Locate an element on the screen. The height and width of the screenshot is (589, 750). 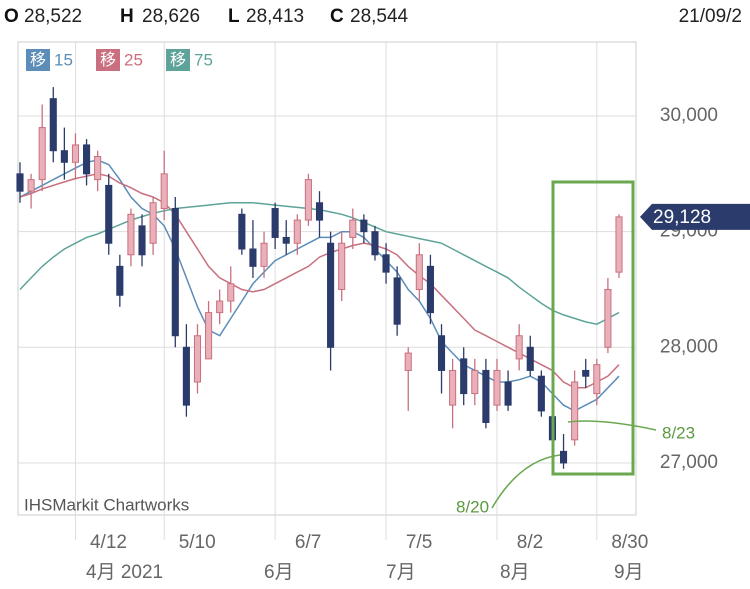
legend-label: 15 is located at coordinates (63, 59).